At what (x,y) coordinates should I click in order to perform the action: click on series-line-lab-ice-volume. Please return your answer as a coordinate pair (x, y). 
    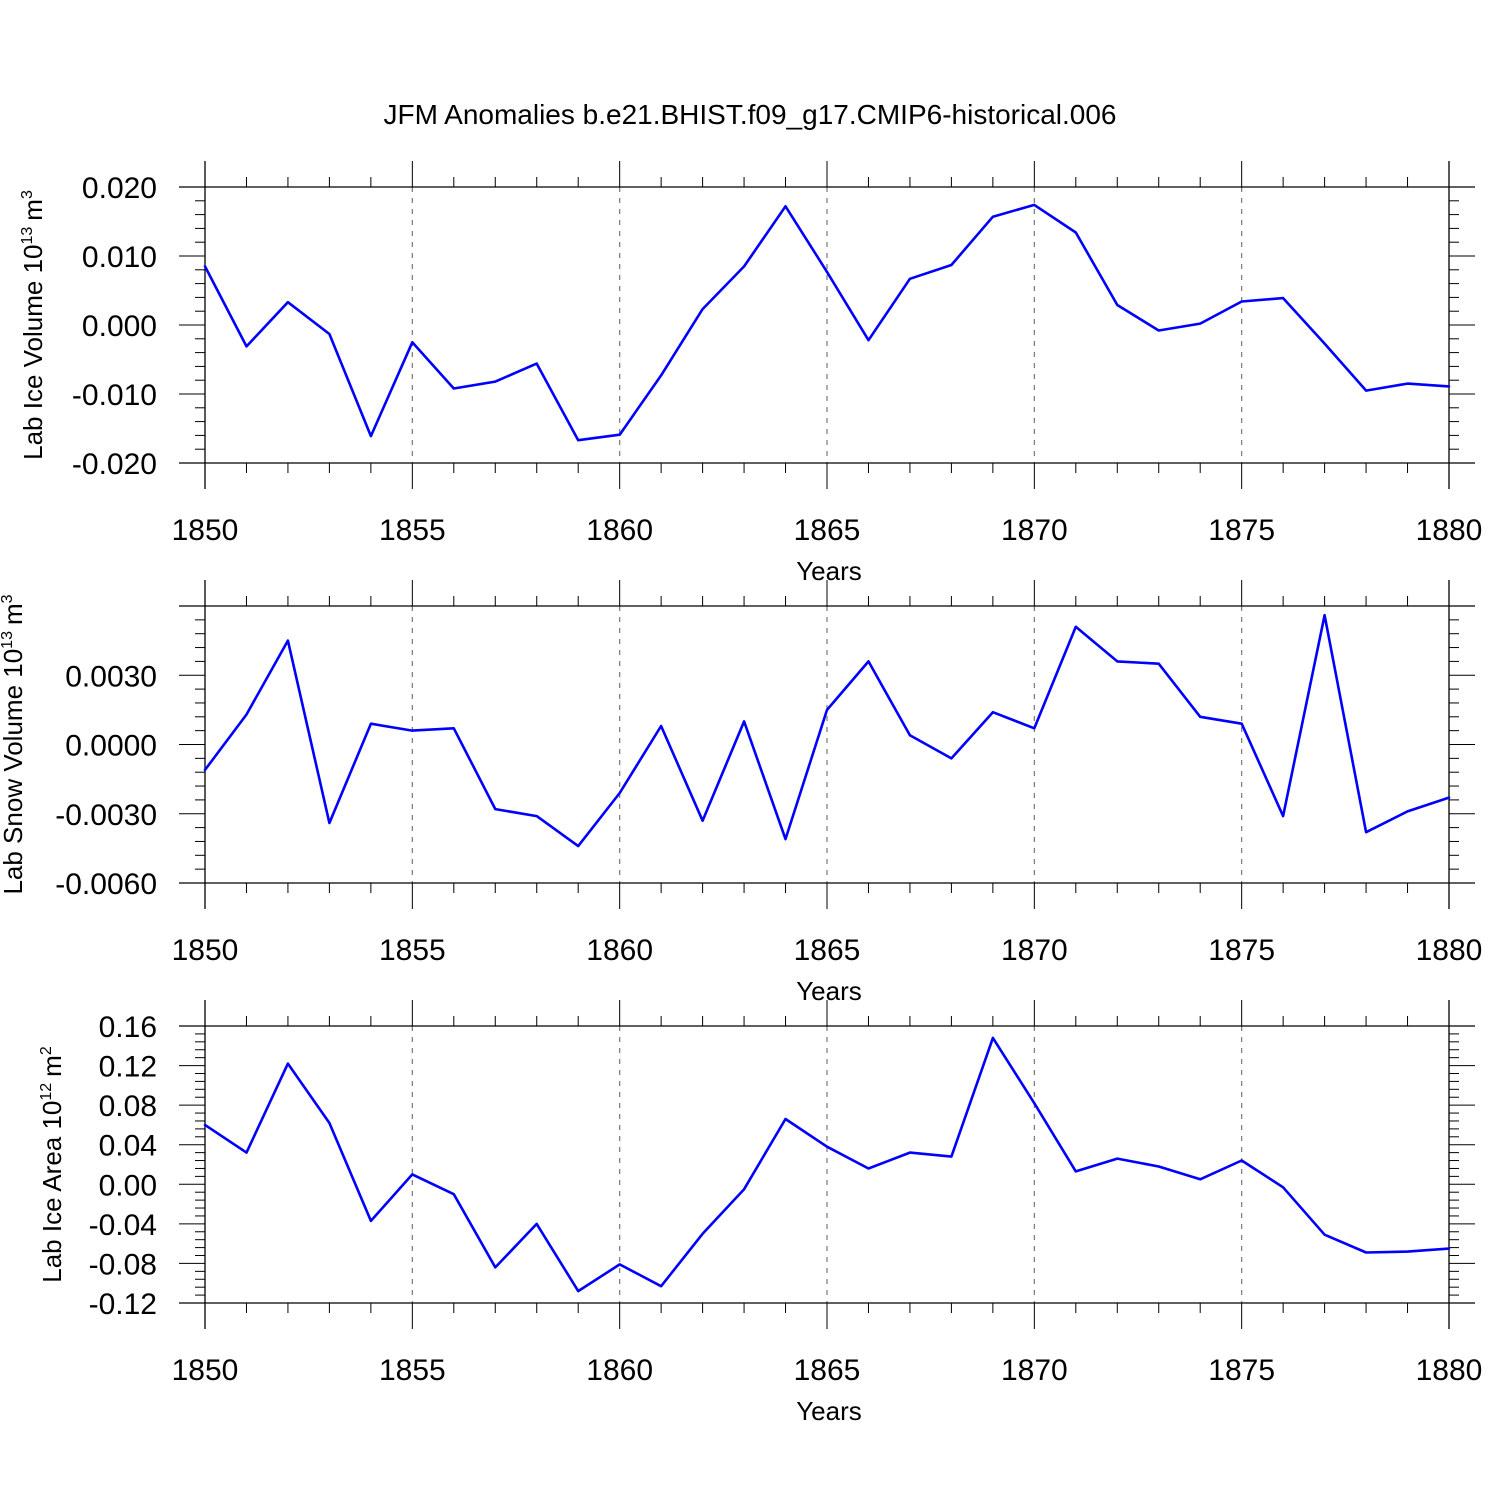
    Looking at the image, I should click on (827, 322).